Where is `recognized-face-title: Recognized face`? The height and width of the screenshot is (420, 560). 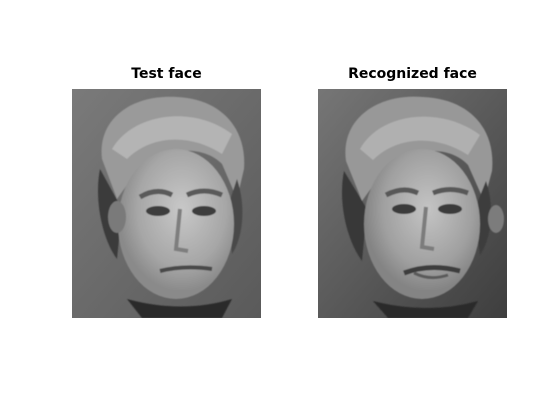
recognized-face-title: Recognized face is located at coordinates (412, 74).